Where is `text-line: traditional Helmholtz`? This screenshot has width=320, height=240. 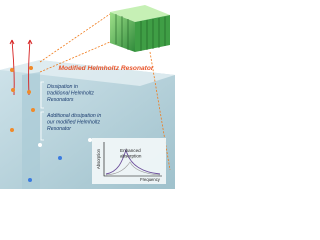 text-line: traditional Helmholtz is located at coordinates (70, 94).